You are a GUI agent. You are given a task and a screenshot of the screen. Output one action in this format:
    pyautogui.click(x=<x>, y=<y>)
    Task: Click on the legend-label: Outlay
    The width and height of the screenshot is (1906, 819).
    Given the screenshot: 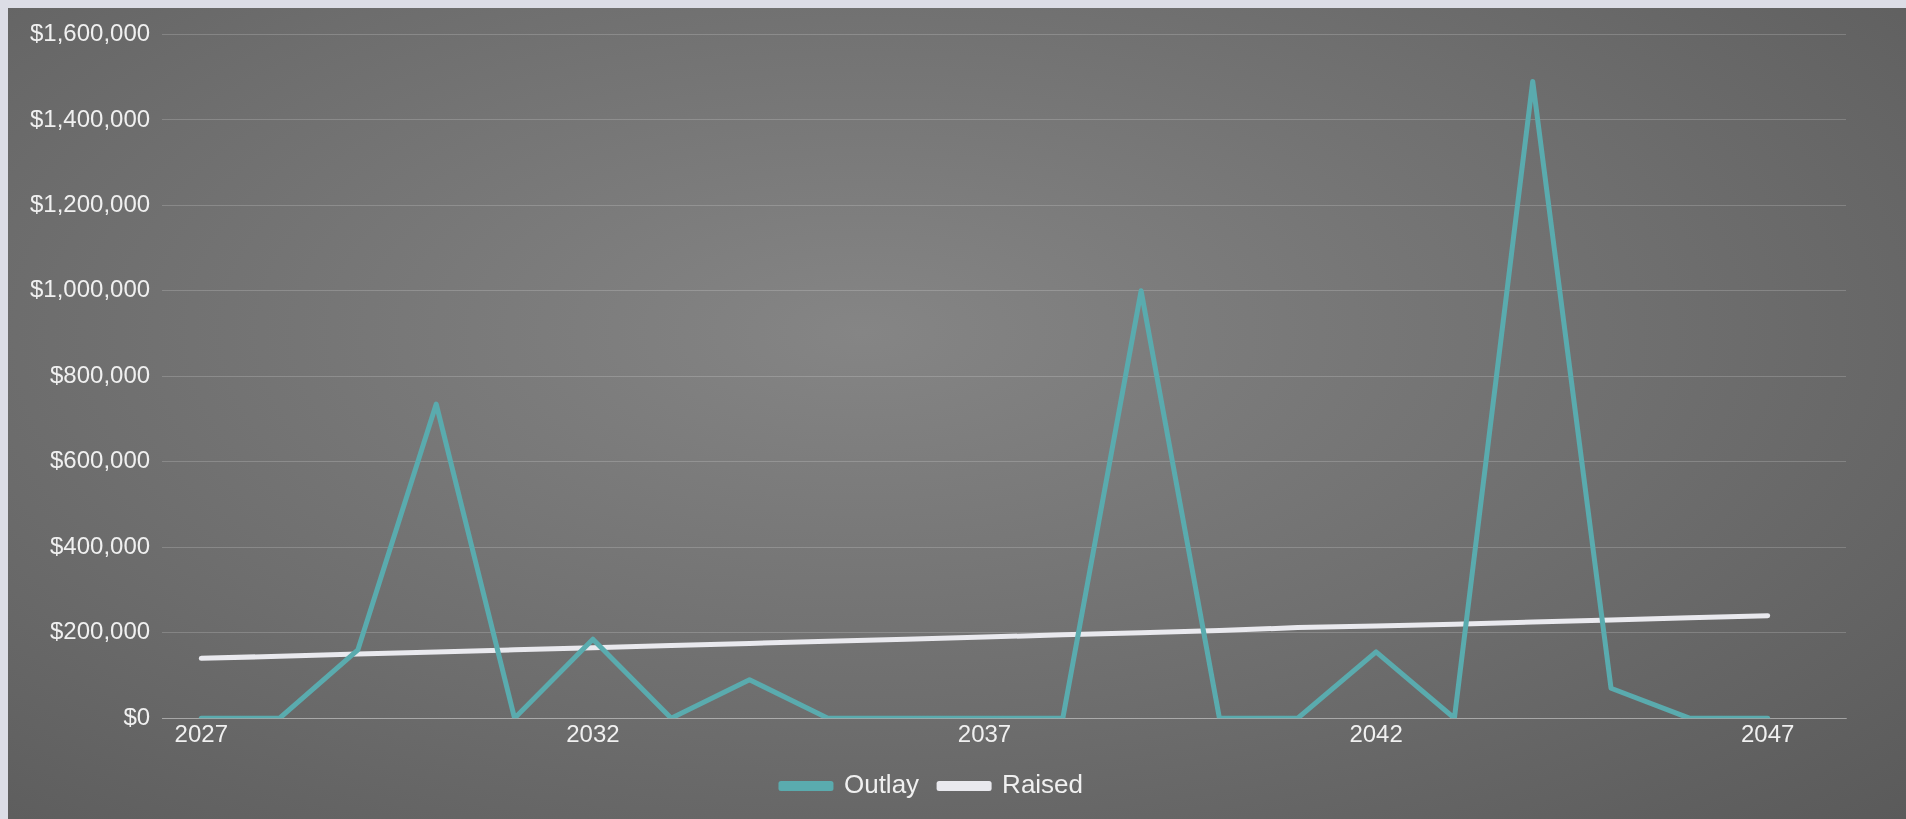 What is the action you would take?
    pyautogui.click(x=881, y=784)
    